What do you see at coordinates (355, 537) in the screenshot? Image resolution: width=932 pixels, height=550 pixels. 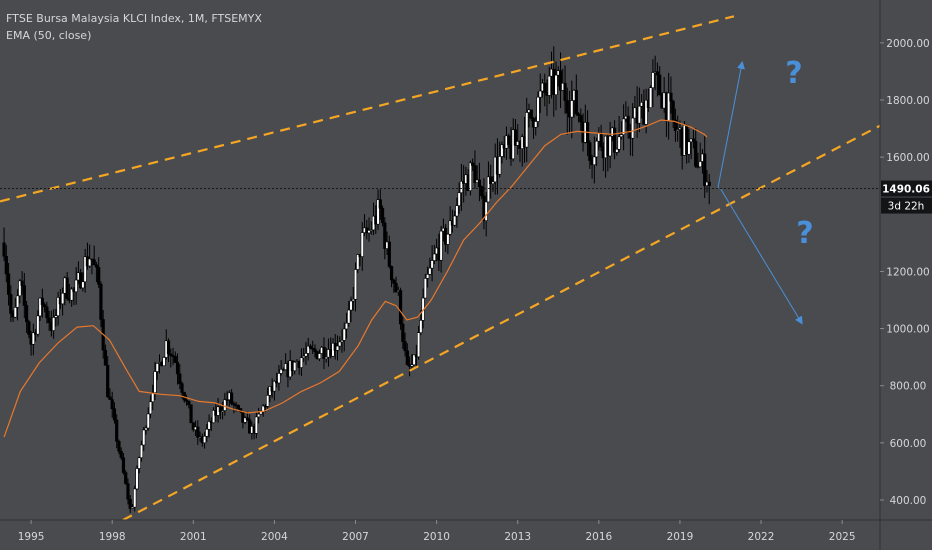 I see `time-tick-label: 2007` at bounding box center [355, 537].